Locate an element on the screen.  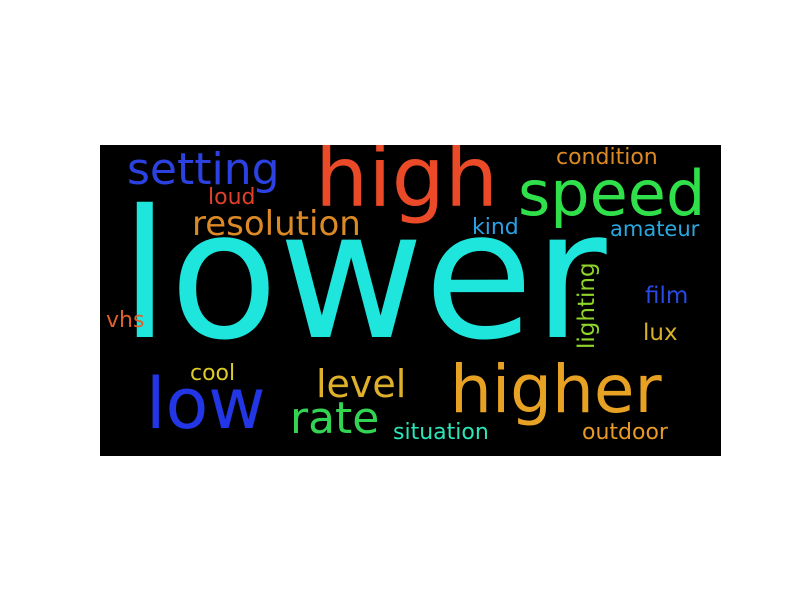
word-outdoor: outdoor is located at coordinates (625, 432).